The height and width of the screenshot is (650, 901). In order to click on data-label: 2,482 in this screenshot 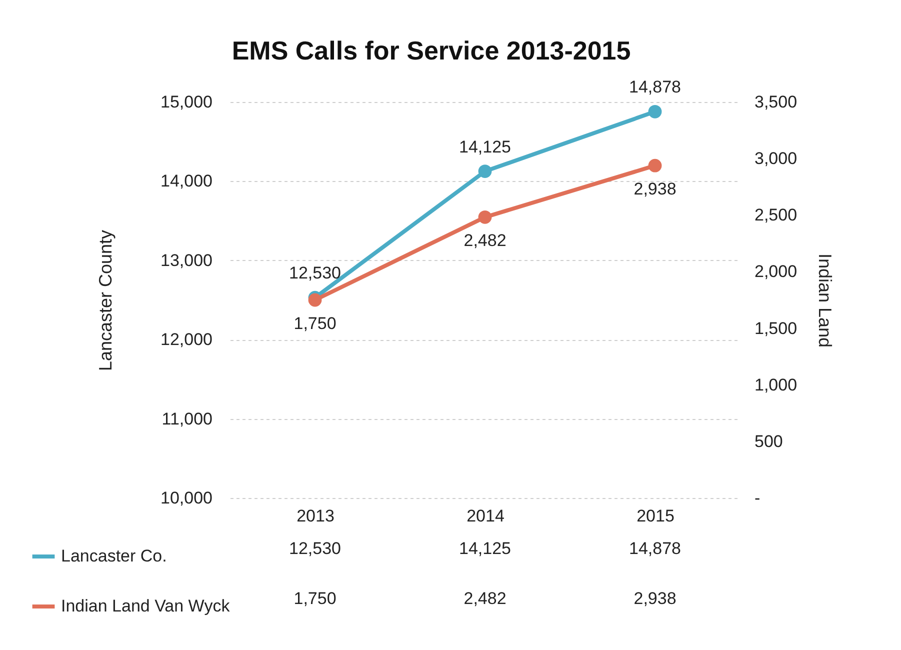, I will do `click(485, 598)`.